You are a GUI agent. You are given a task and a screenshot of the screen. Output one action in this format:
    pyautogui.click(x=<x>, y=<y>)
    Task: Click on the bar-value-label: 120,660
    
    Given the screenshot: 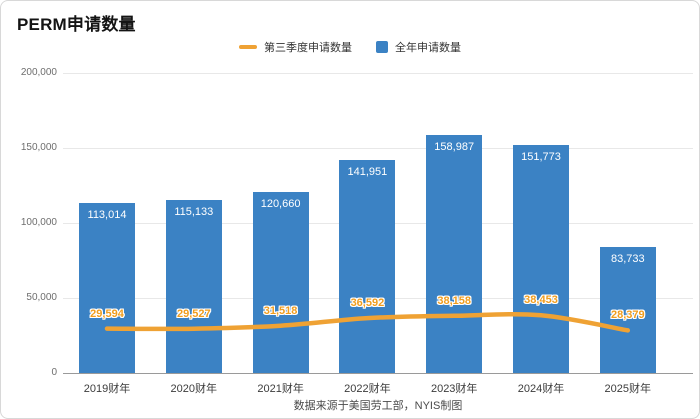 What is the action you would take?
    pyautogui.click(x=280, y=204)
    